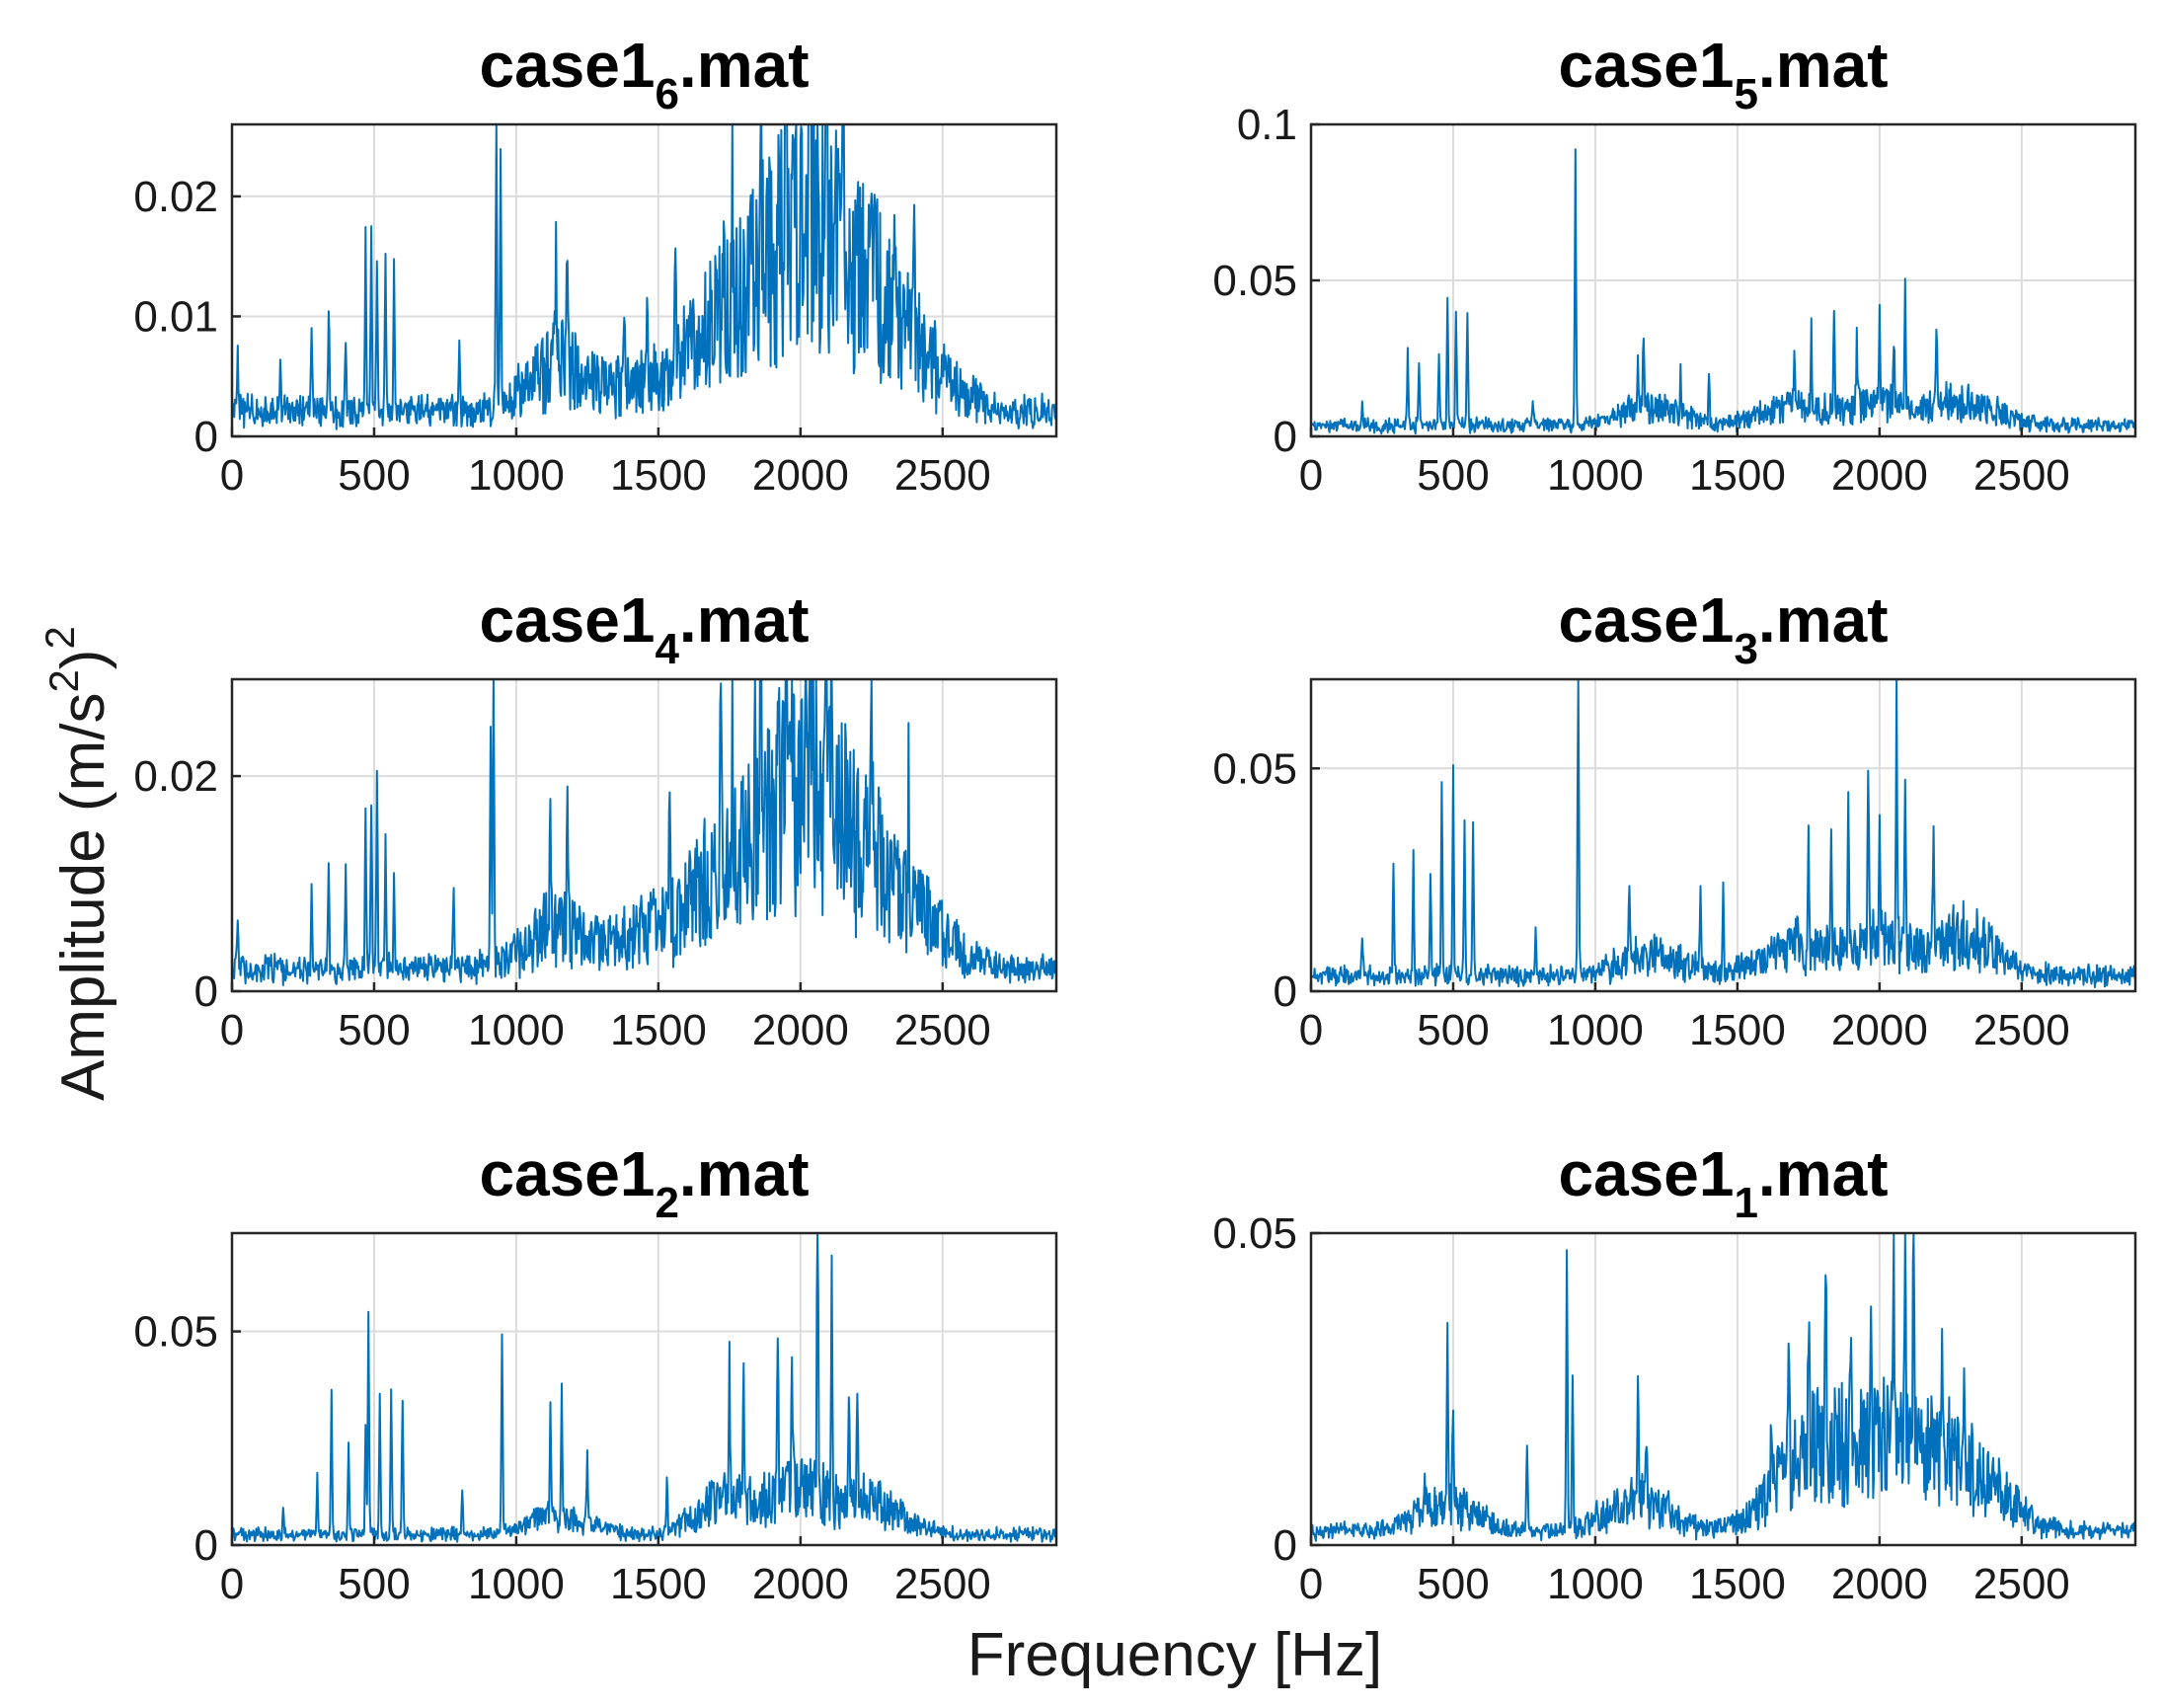 This screenshot has height=1708, width=2164. I want to click on subplot-title: case16.mat, so click(644, 74).